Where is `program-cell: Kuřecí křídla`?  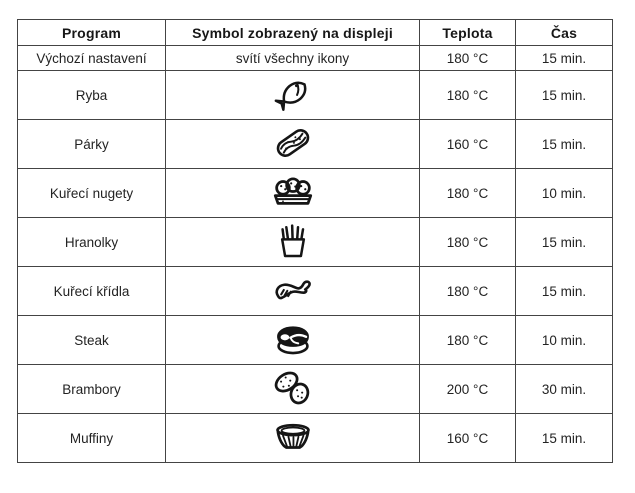 program-cell: Kuřecí křídla is located at coordinates (91, 291).